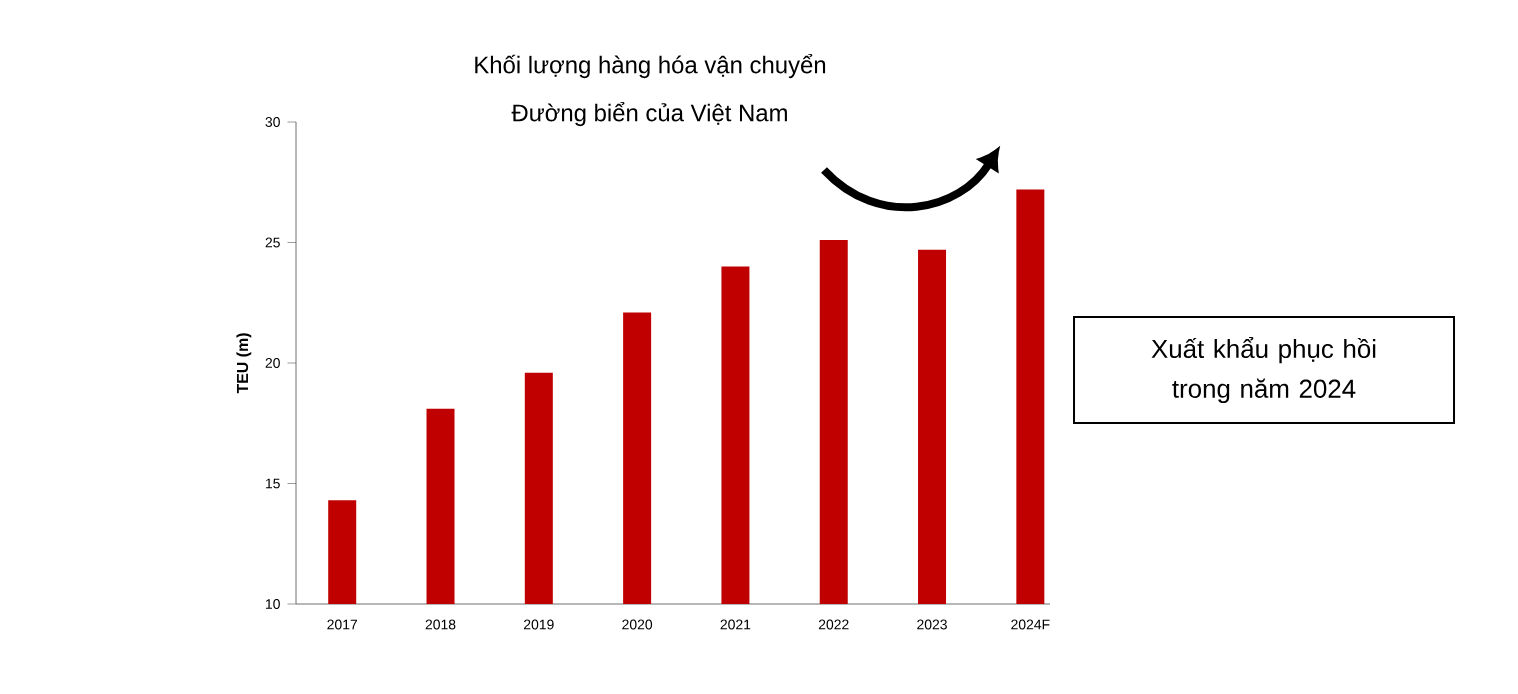  Describe the element at coordinates (649, 114) in the screenshot. I see `chart-subtitle: Đường biển của Việt Nam` at that location.